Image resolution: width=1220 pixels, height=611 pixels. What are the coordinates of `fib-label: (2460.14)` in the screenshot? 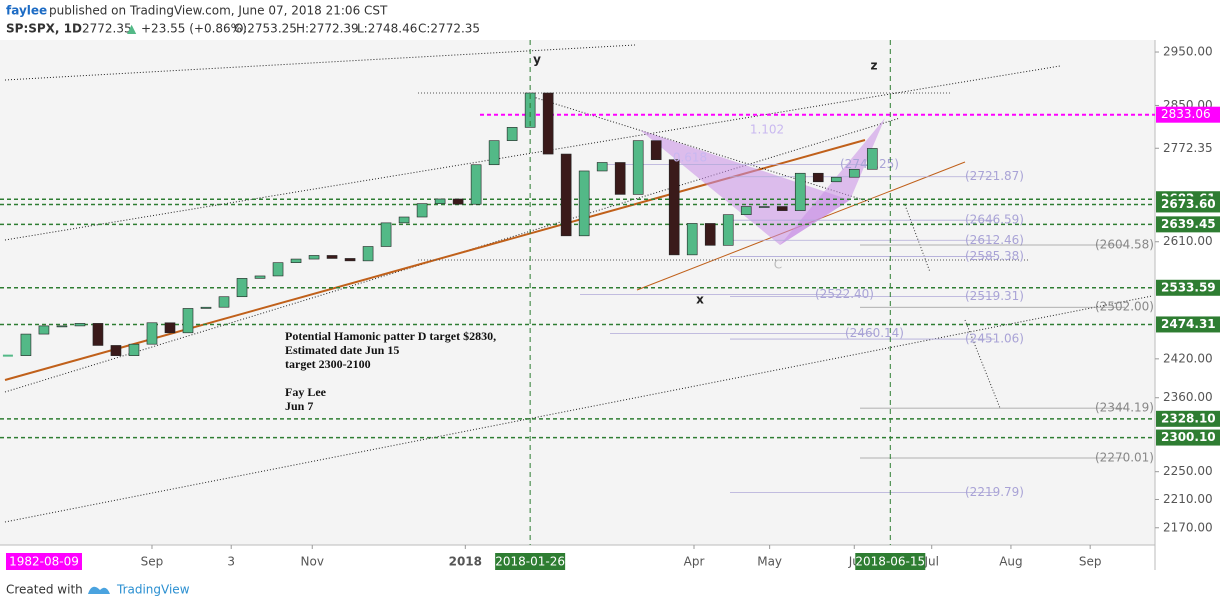 It's located at (874, 333).